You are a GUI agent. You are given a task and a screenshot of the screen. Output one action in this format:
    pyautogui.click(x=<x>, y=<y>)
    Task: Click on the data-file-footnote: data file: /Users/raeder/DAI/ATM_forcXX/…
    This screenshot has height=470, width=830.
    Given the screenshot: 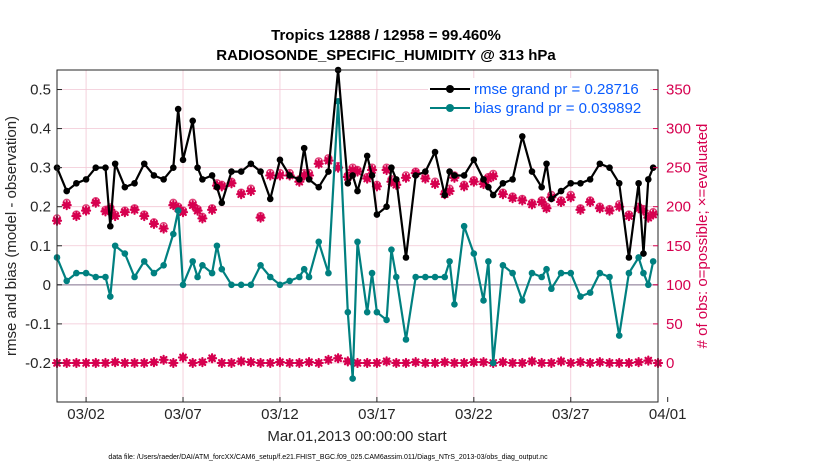 What is the action you would take?
    pyautogui.click(x=328, y=457)
    